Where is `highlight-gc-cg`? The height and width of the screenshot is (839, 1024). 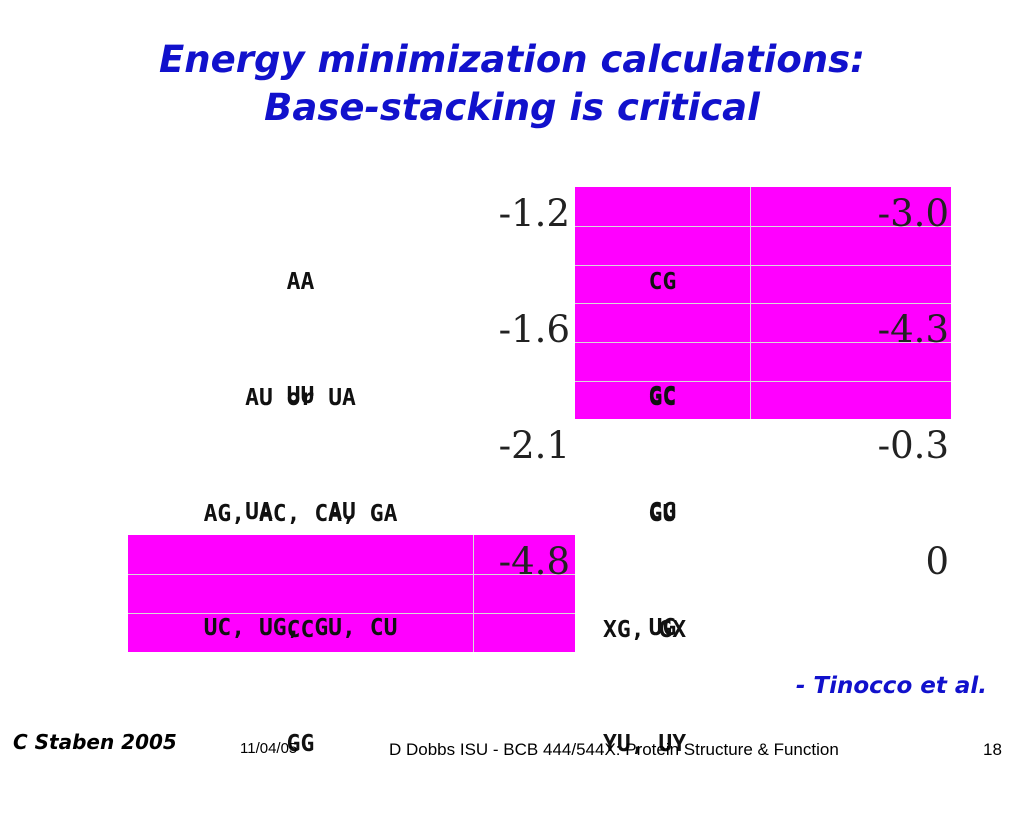
highlight-gc-cg is located at coordinates (763, 361).